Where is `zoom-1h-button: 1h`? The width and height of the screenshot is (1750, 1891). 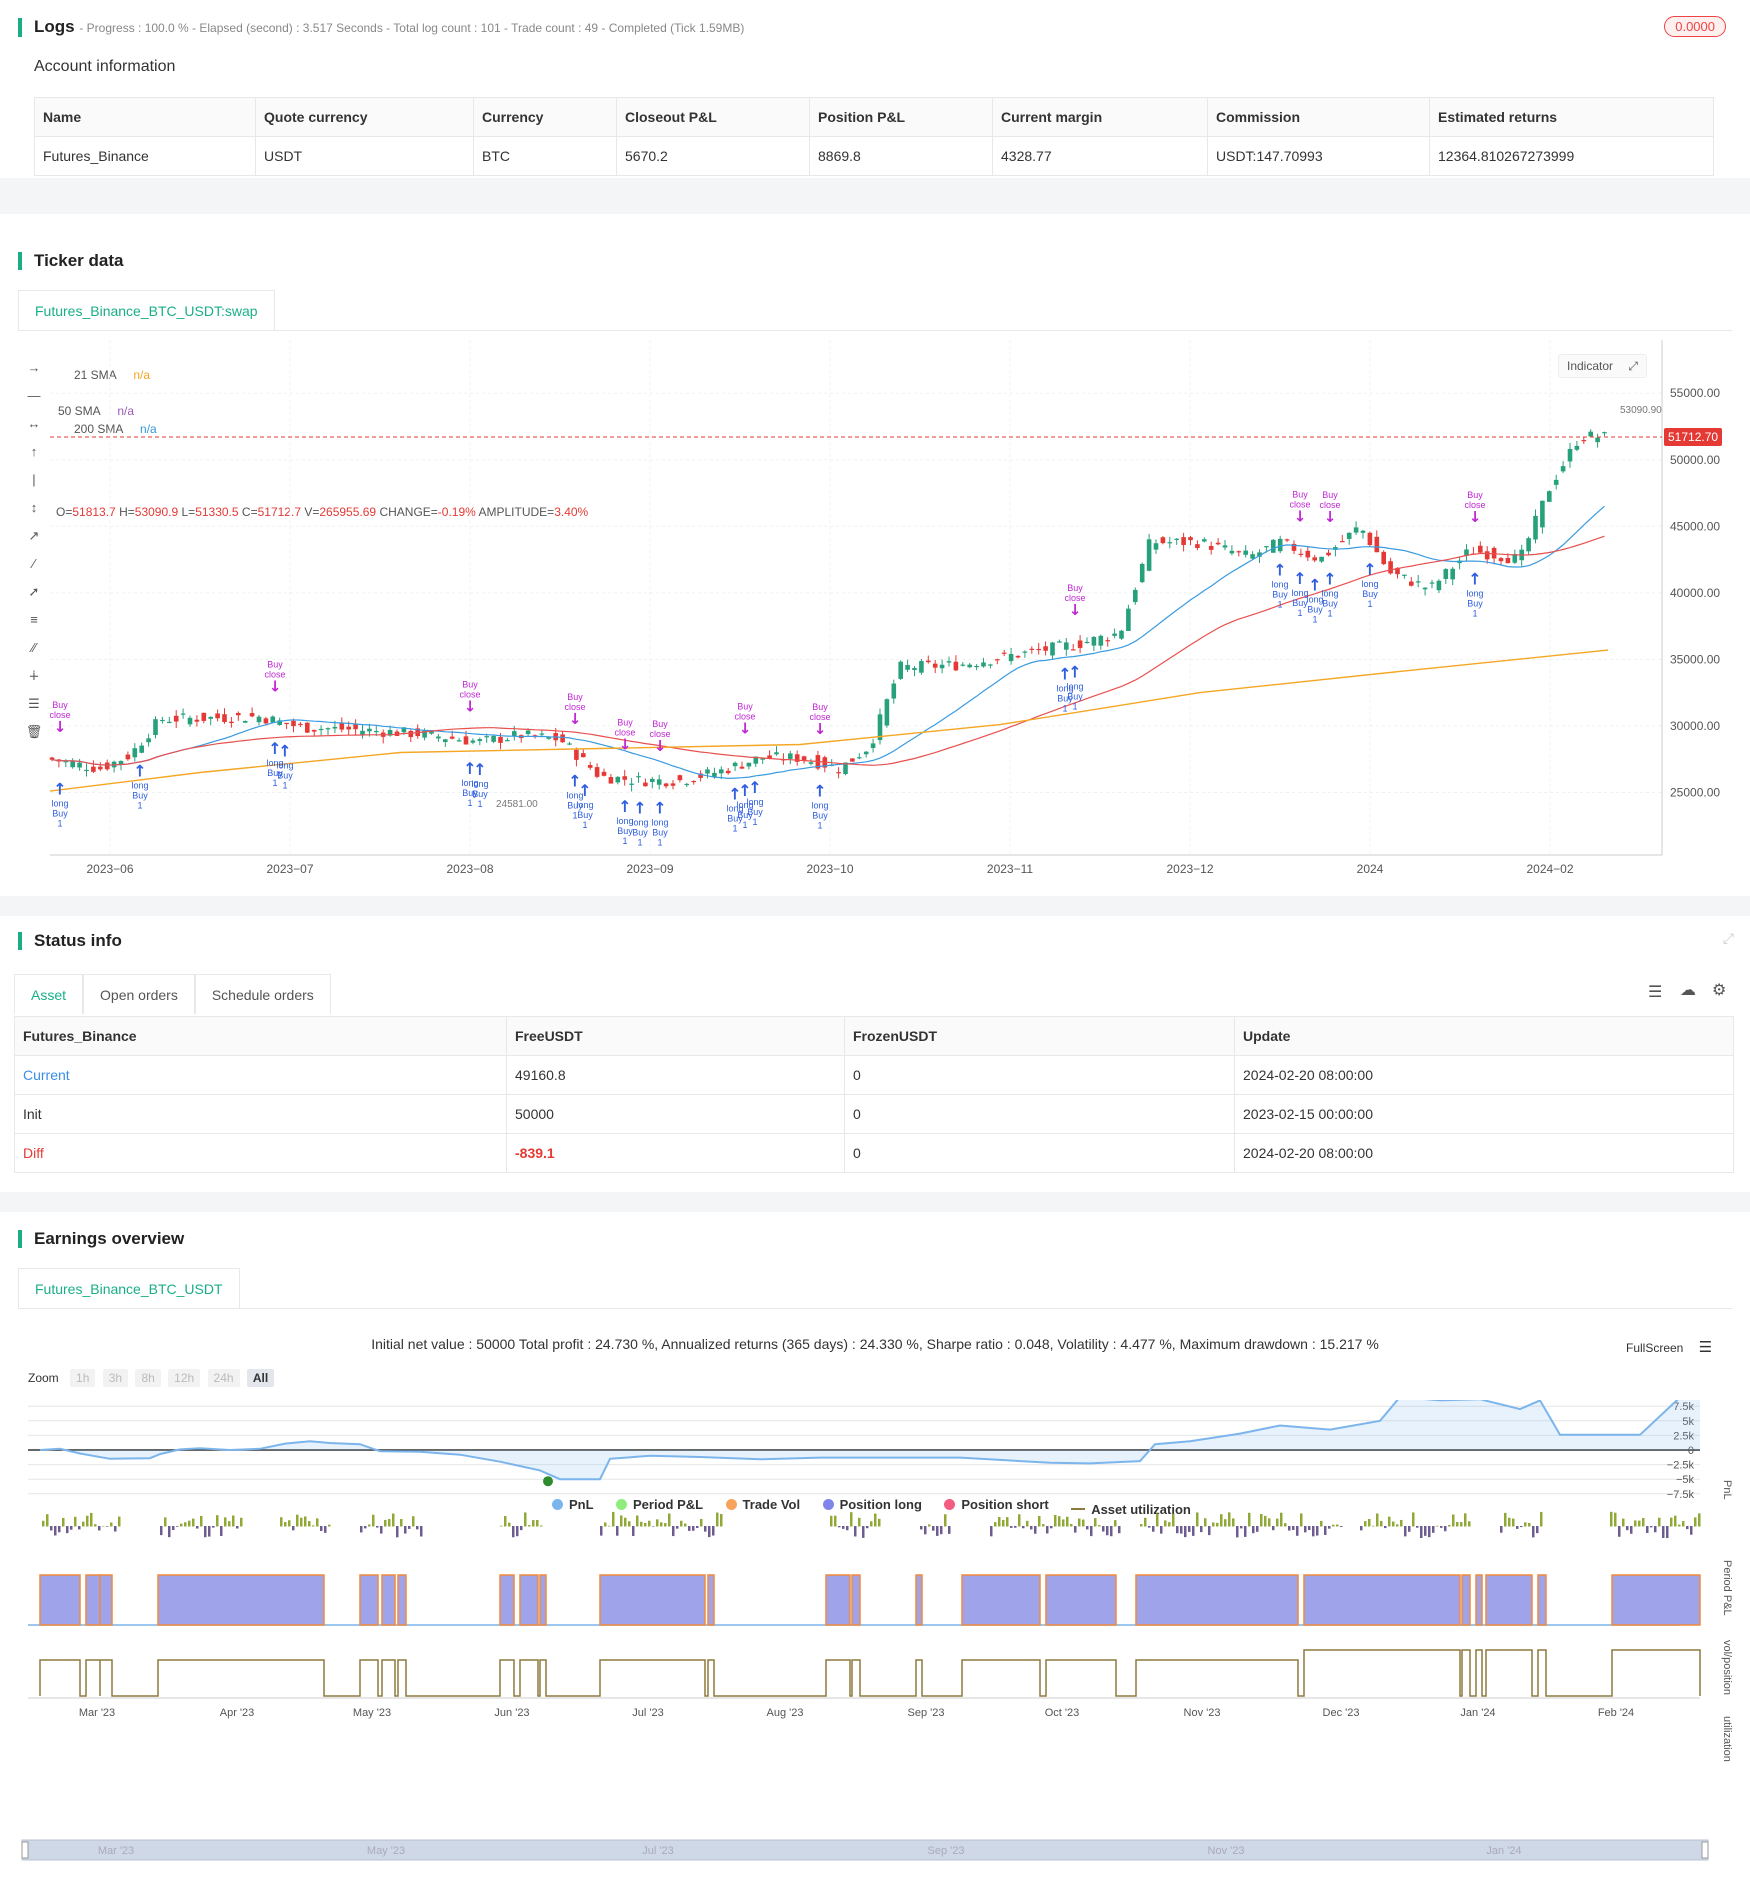 zoom-1h-button: 1h is located at coordinates (83, 1378).